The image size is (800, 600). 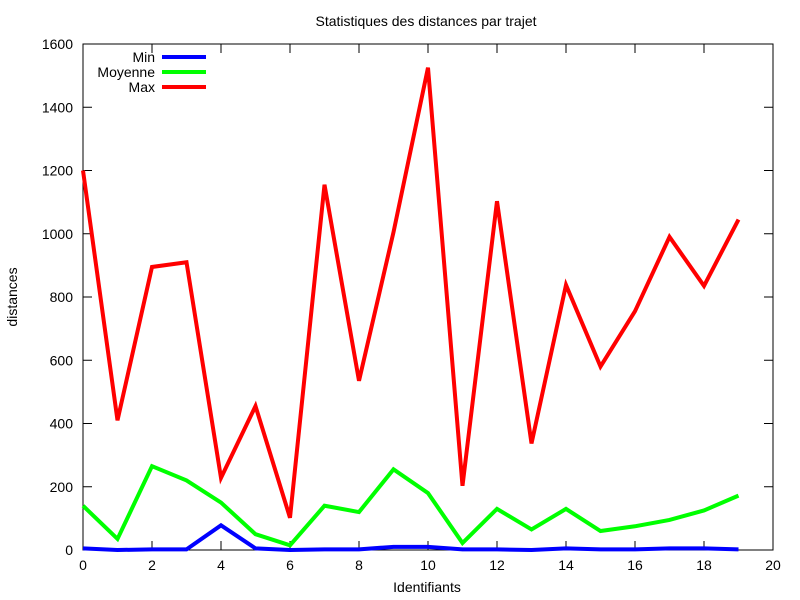 I want to click on x-tick-label: 18, so click(x=704, y=565).